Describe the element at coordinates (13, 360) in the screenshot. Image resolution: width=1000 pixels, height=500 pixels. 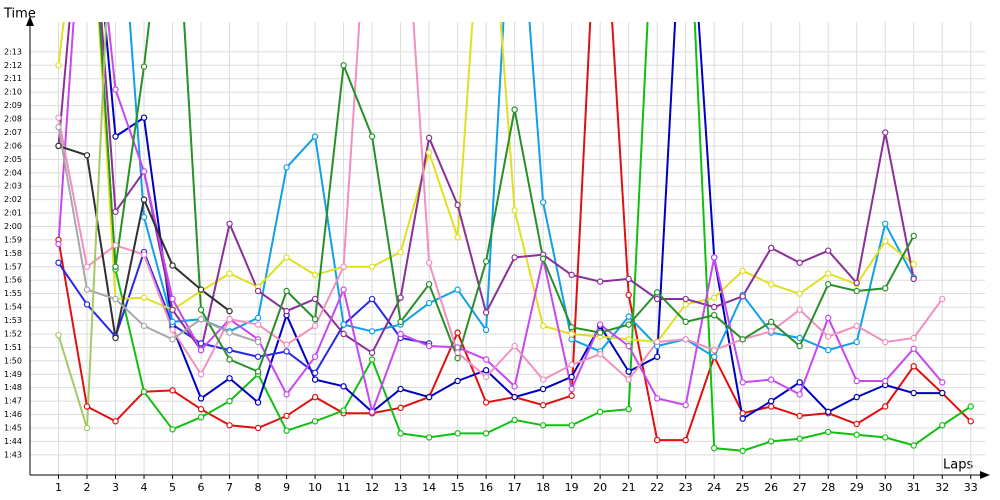
I see `y-tick-label: 1:50` at that location.